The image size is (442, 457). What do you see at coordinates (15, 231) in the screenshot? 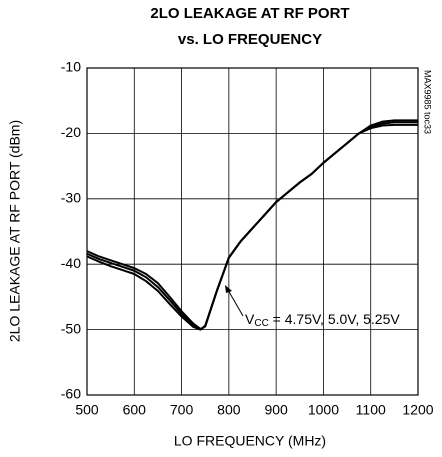
I see `y-axis-label: 2LO LEAKAGE AT RF PORT (dBm)` at bounding box center [15, 231].